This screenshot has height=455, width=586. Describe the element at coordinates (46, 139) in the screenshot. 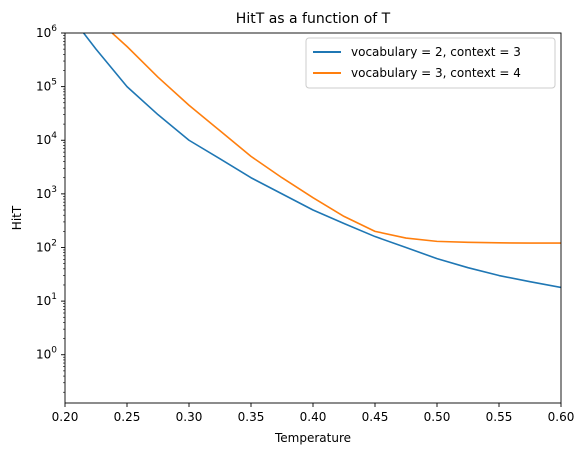

I see `y-tick-label: 10⁴` at that location.